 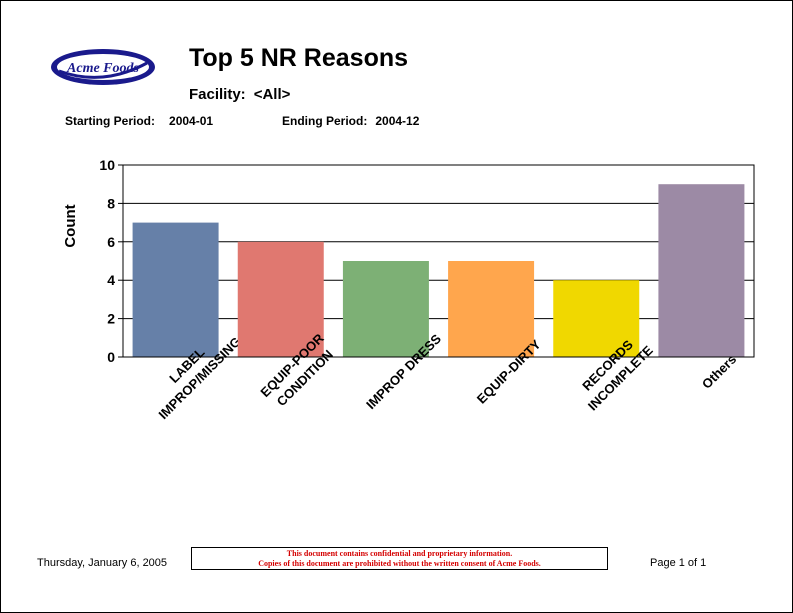 I want to click on footer-date: Thursday, January 6, 2005, so click(x=102, y=563).